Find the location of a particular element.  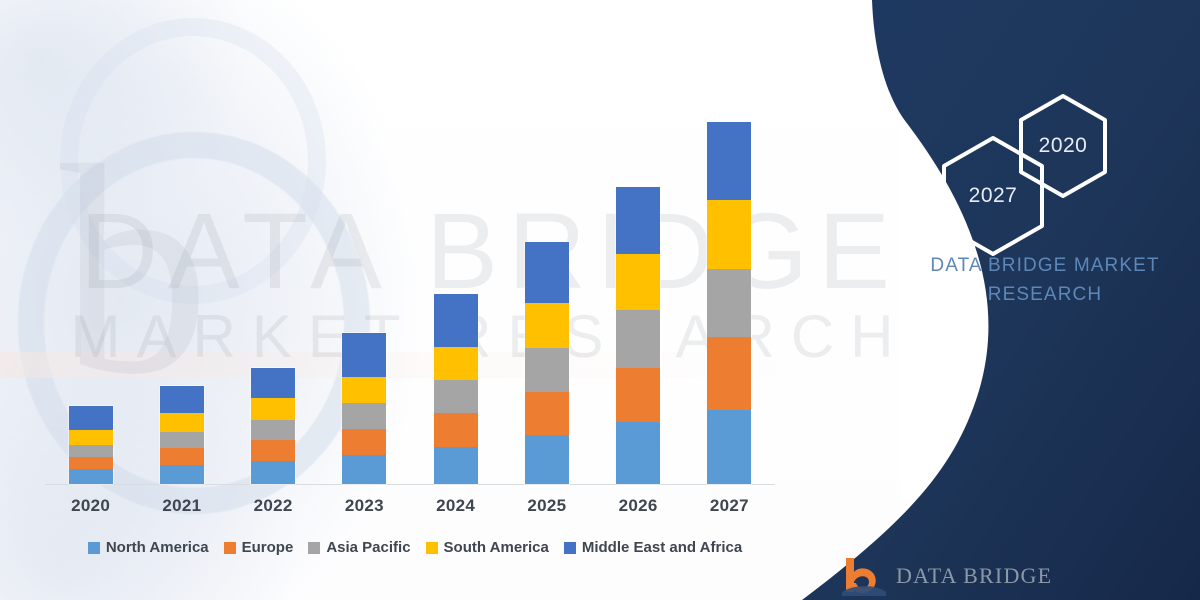

hexagon-2027-label: 2027 is located at coordinates (993, 195).